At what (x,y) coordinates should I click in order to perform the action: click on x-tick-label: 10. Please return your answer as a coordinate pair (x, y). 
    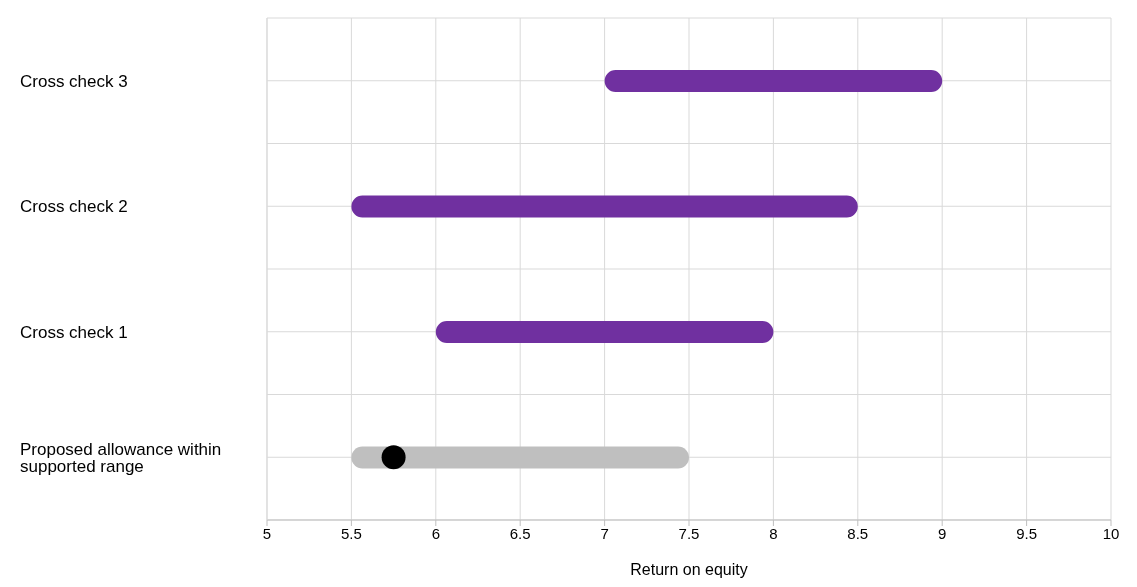
    Looking at the image, I should click on (1111, 533).